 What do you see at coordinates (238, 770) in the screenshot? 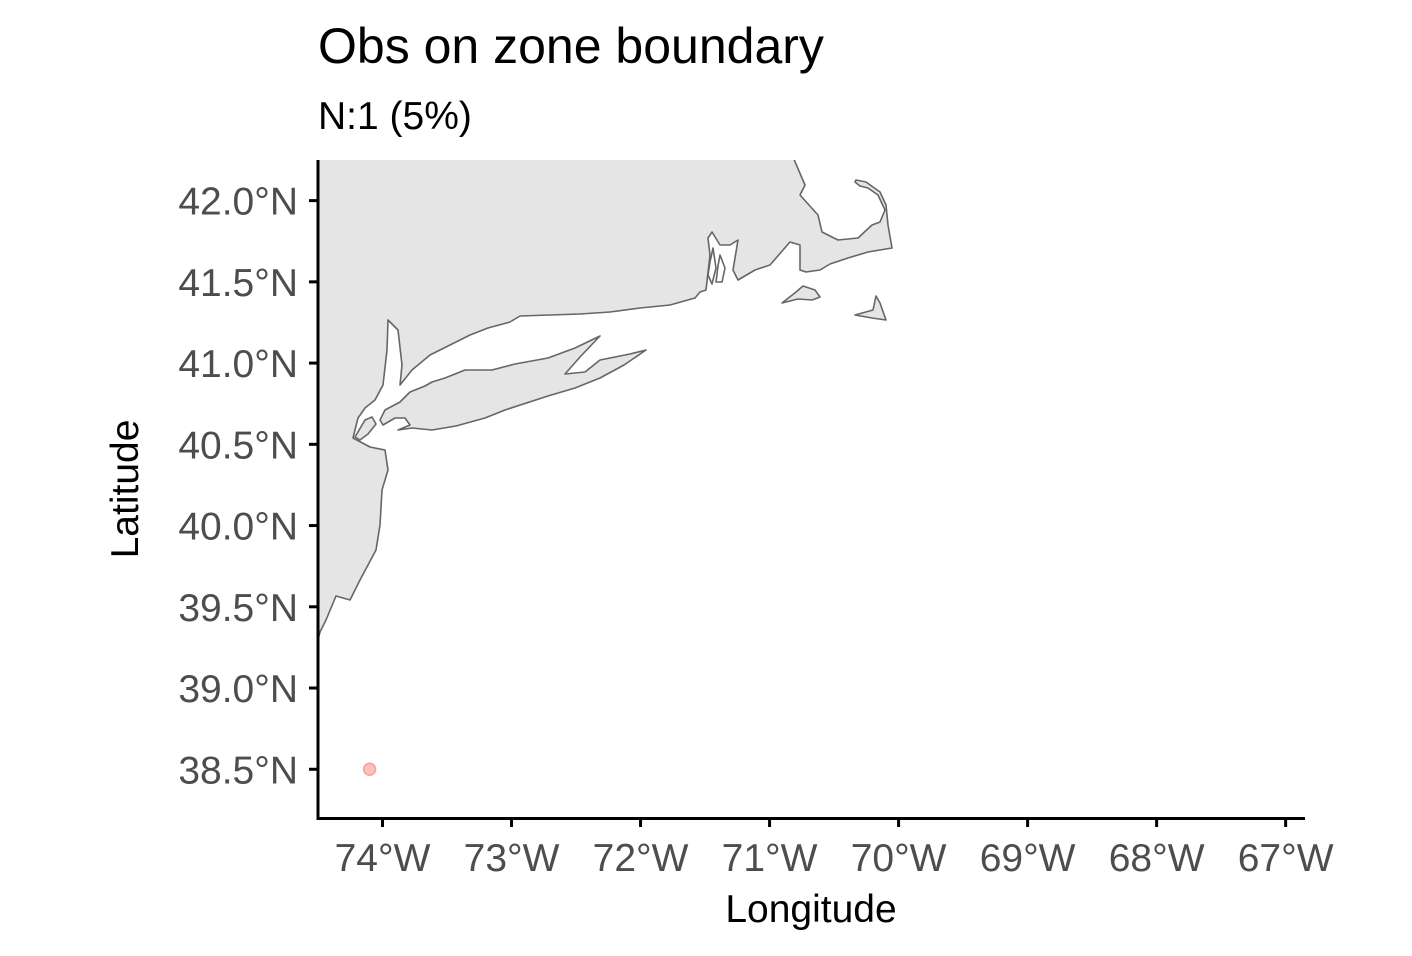
I see `y-tick-label: 38.5°N` at bounding box center [238, 770].